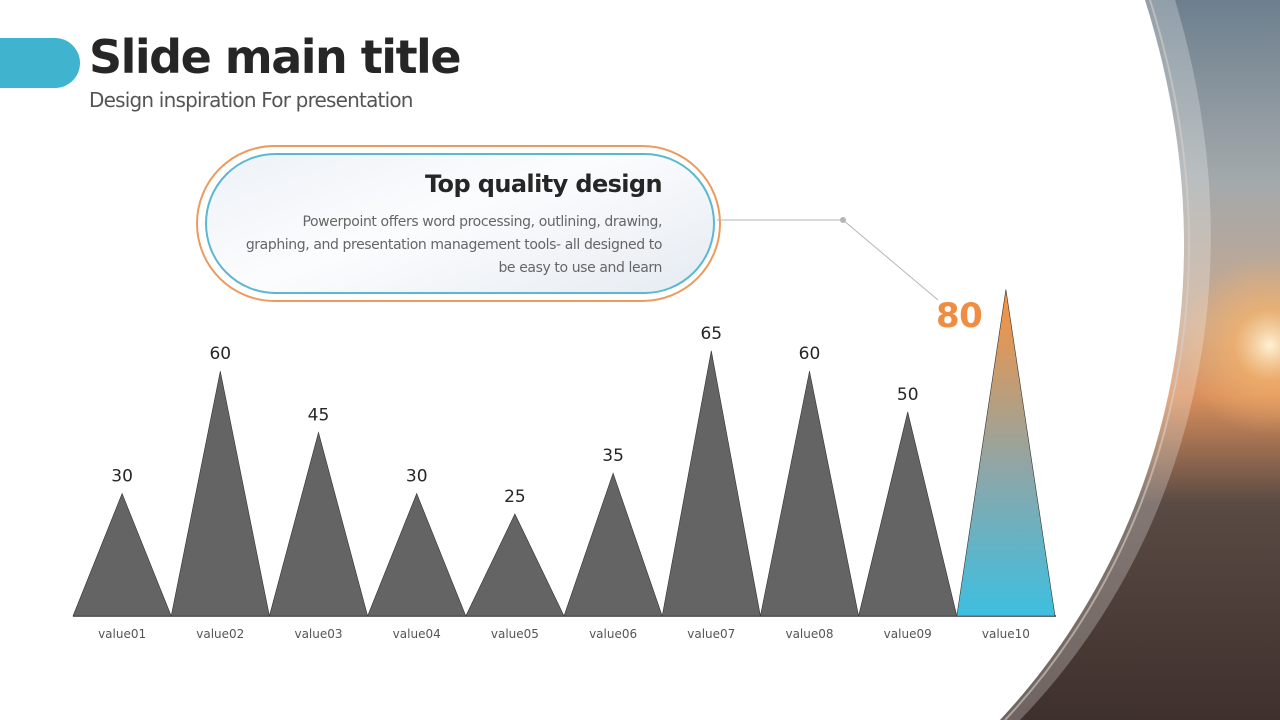  What do you see at coordinates (908, 395) in the screenshot?
I see `value-label-value09: 50` at bounding box center [908, 395].